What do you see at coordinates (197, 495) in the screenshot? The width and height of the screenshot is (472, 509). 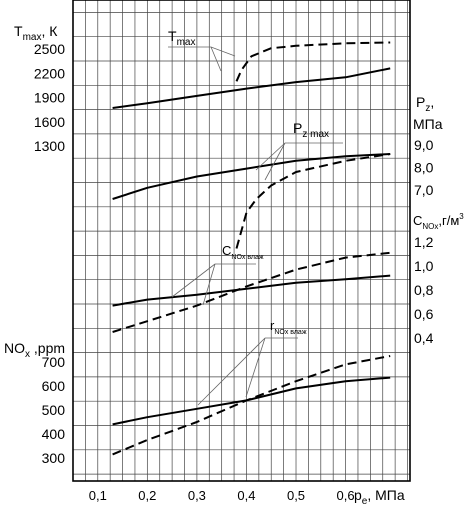 I see `x-tick-label: 0,3` at bounding box center [197, 495].